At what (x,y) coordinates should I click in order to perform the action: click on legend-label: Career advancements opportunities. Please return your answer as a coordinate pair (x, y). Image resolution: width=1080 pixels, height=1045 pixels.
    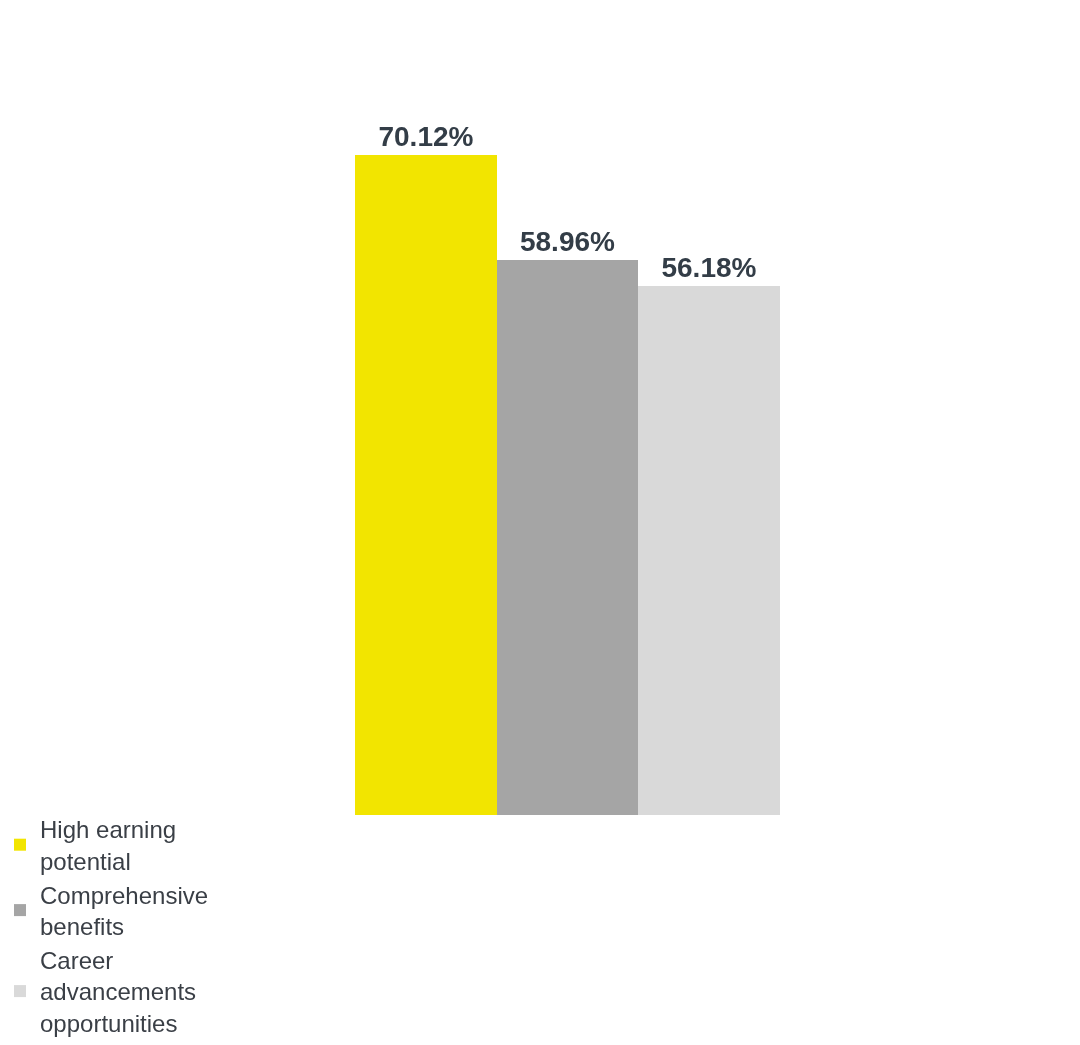
    Looking at the image, I should click on (118, 992).